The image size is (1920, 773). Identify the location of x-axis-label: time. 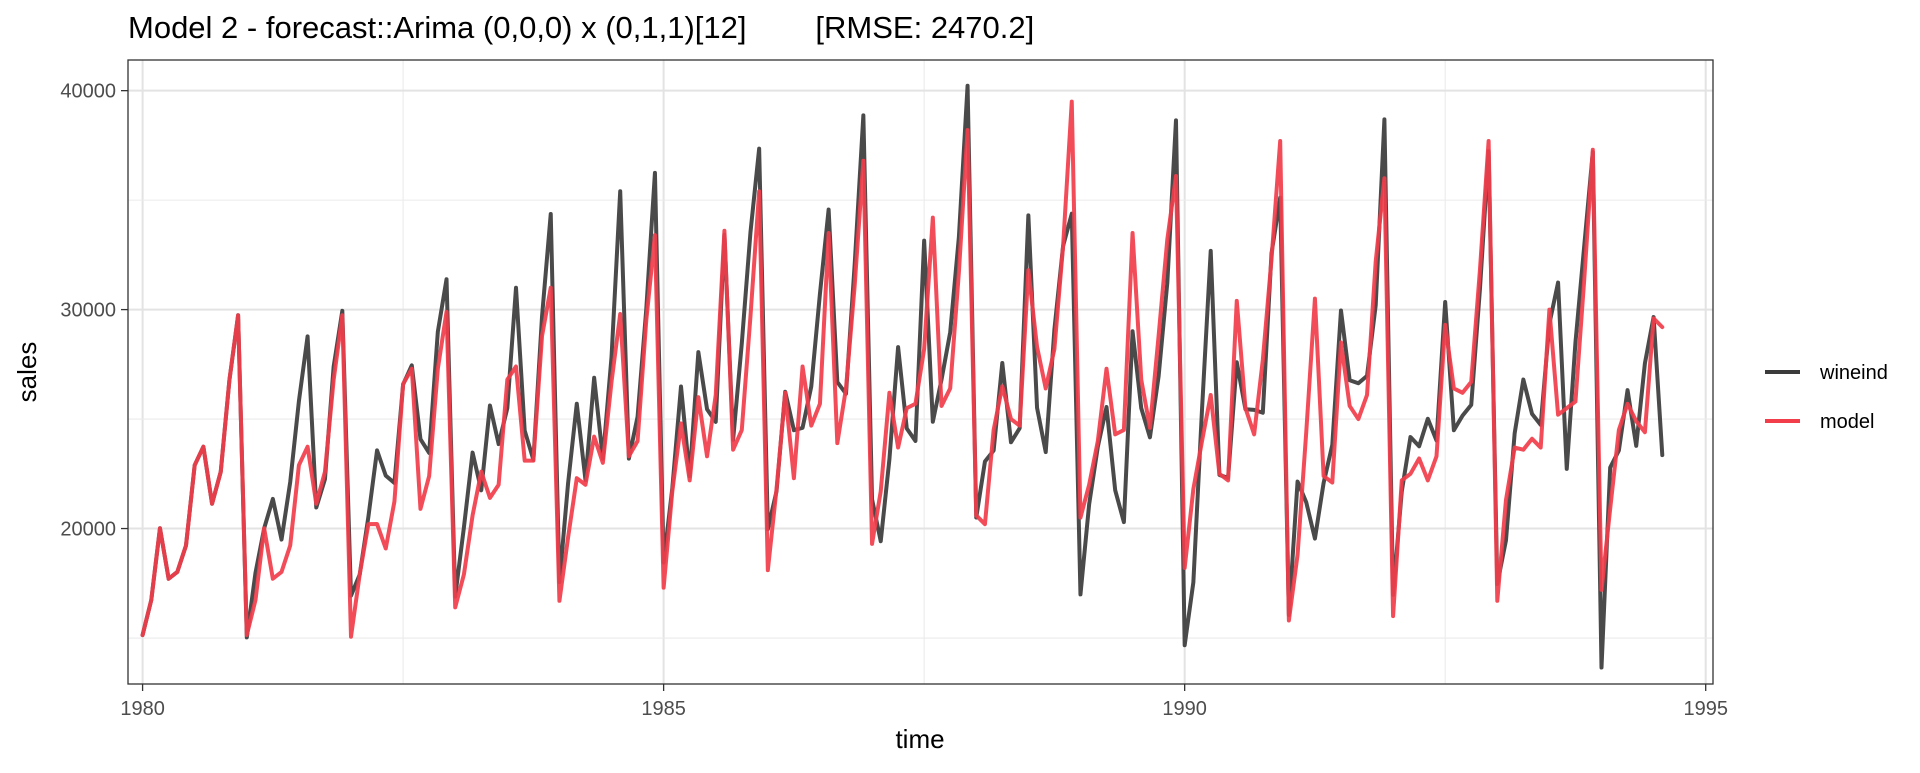
(919, 739).